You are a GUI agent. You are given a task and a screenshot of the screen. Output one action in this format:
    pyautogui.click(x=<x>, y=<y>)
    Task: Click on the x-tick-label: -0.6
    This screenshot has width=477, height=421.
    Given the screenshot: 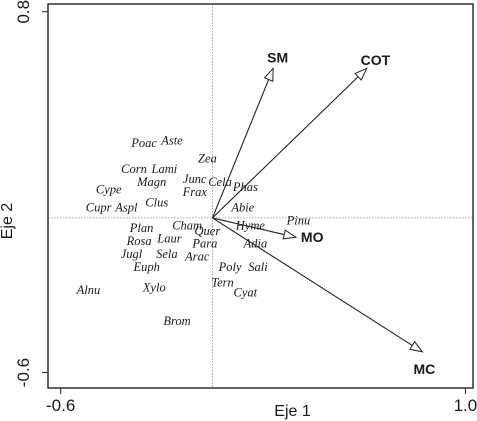 What is the action you would take?
    pyautogui.click(x=60, y=405)
    